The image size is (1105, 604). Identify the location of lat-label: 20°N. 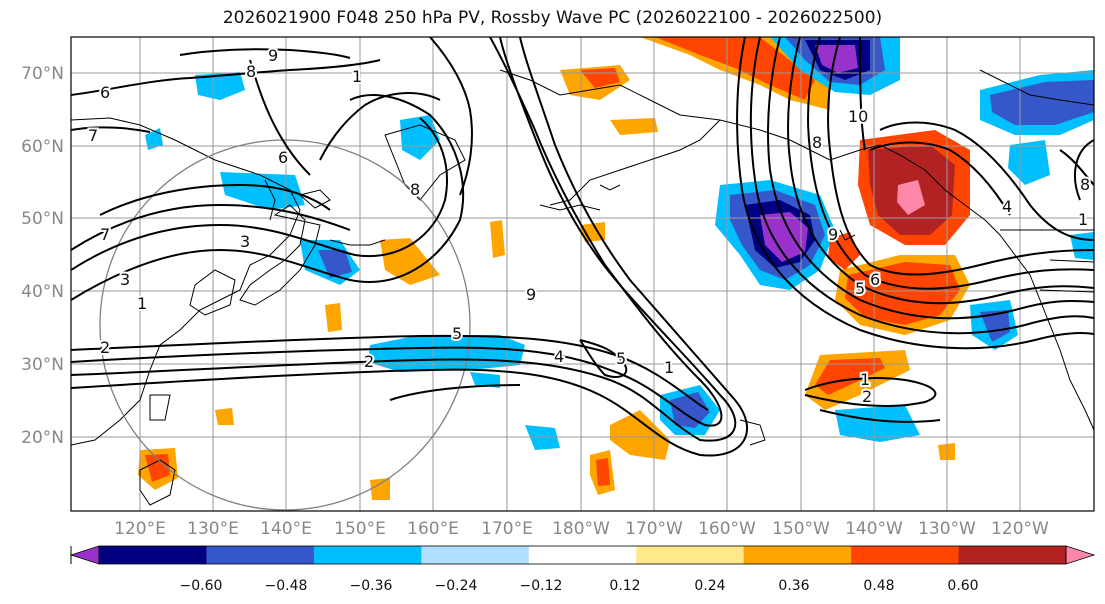
(42, 438).